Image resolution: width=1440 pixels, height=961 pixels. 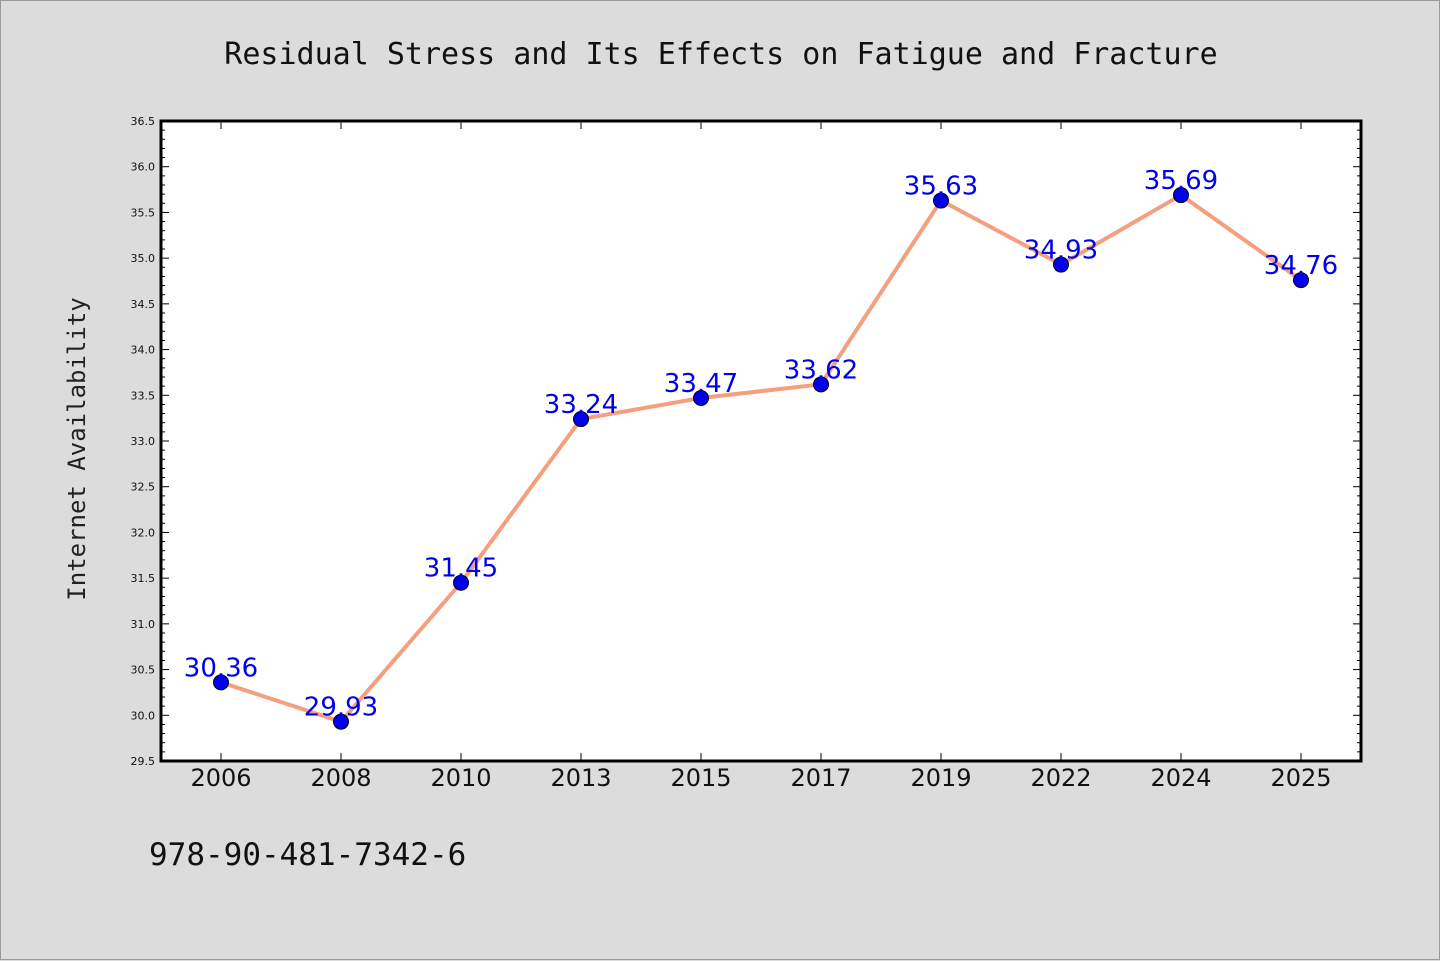 I want to click on y-tick-label: 29.5, so click(x=143, y=761).